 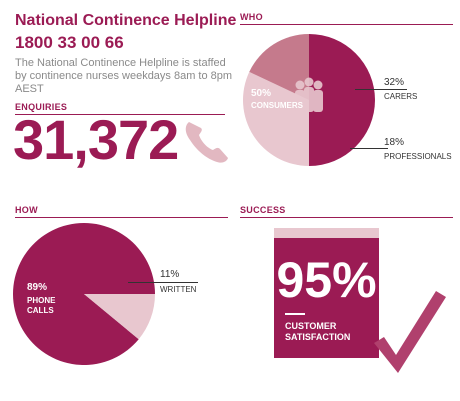 I want to click on written-label: WRITTEN, so click(x=178, y=289).